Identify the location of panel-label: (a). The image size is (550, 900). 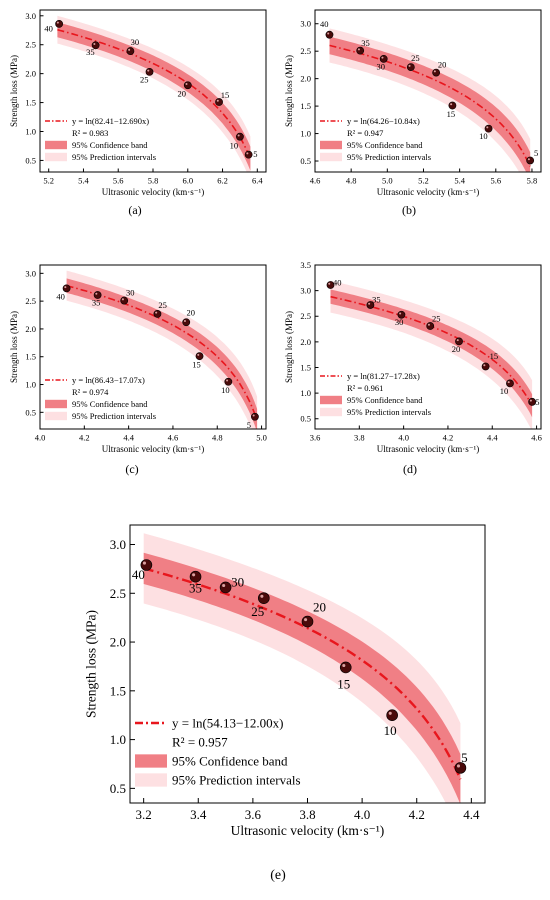
(135, 210).